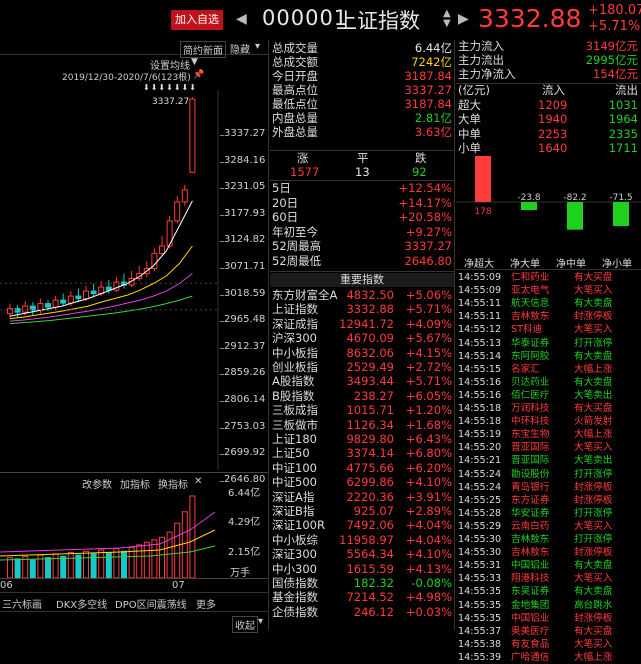  I want to click on index-row: 沪深300 4670.09 +5.67%, so click(362, 338).